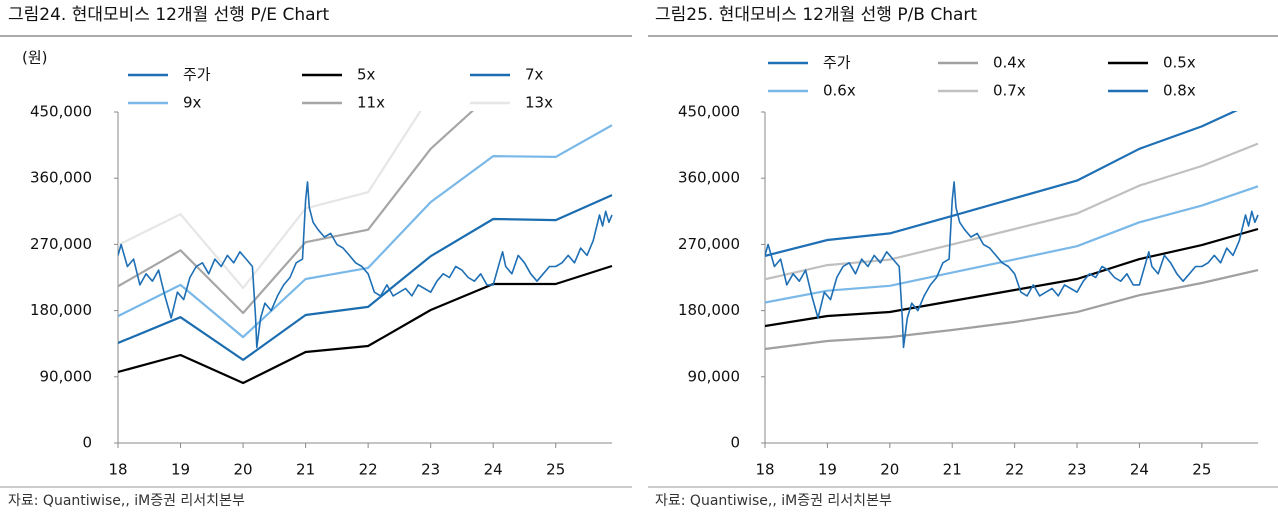  I want to click on legend-label: 9x, so click(192, 103).